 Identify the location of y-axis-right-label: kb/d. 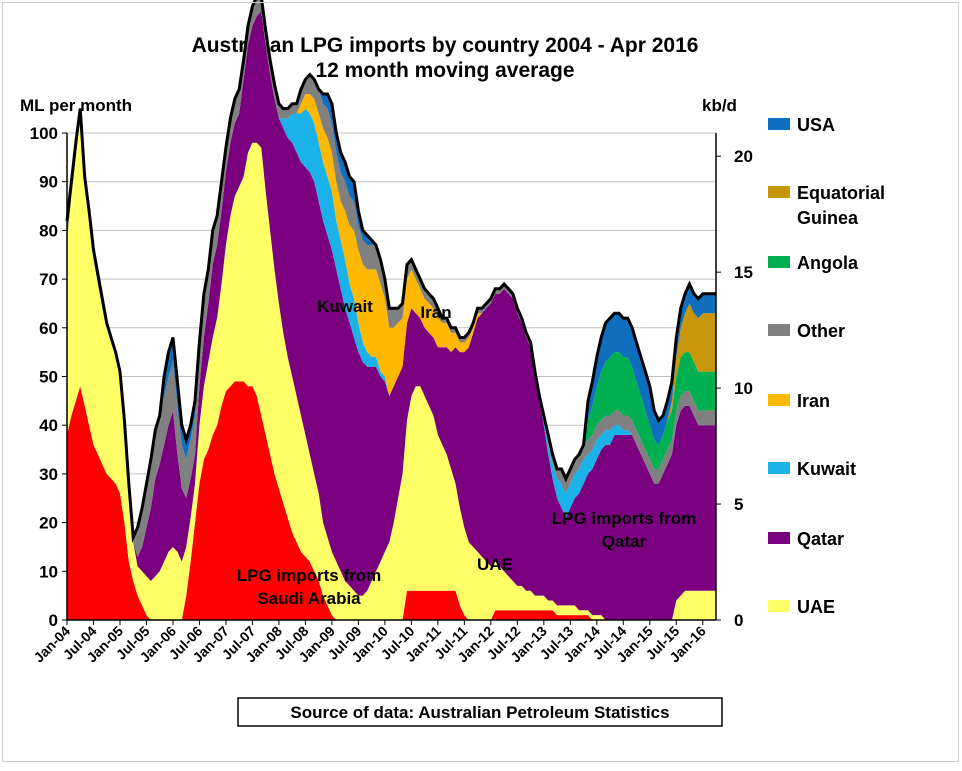
(719, 105).